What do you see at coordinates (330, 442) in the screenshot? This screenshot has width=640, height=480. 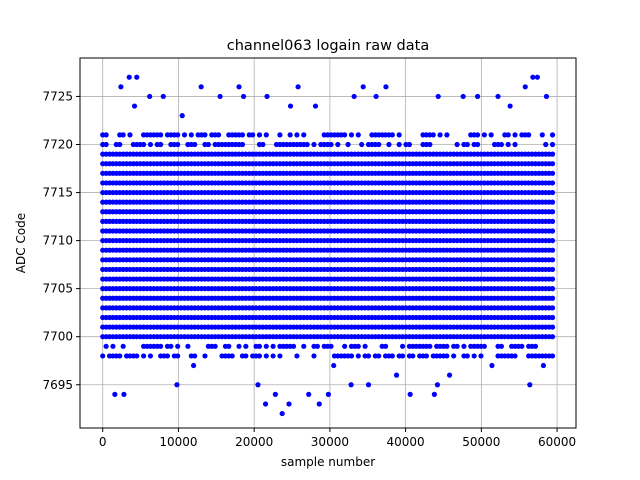 I see `x-tick-label: 30000` at bounding box center [330, 442].